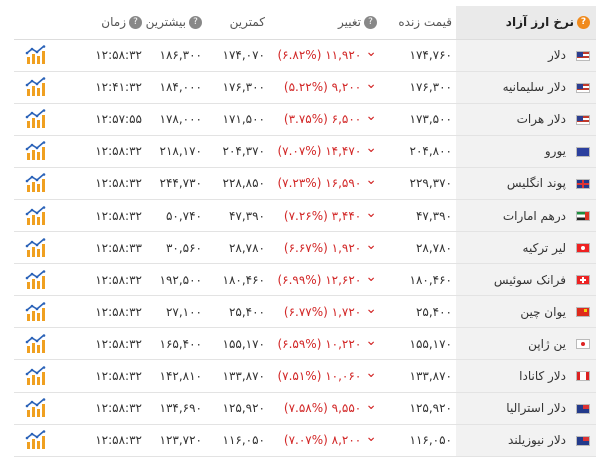 The height and width of the screenshot is (457, 600). I want to click on currency-name: دلار, so click(557, 55).